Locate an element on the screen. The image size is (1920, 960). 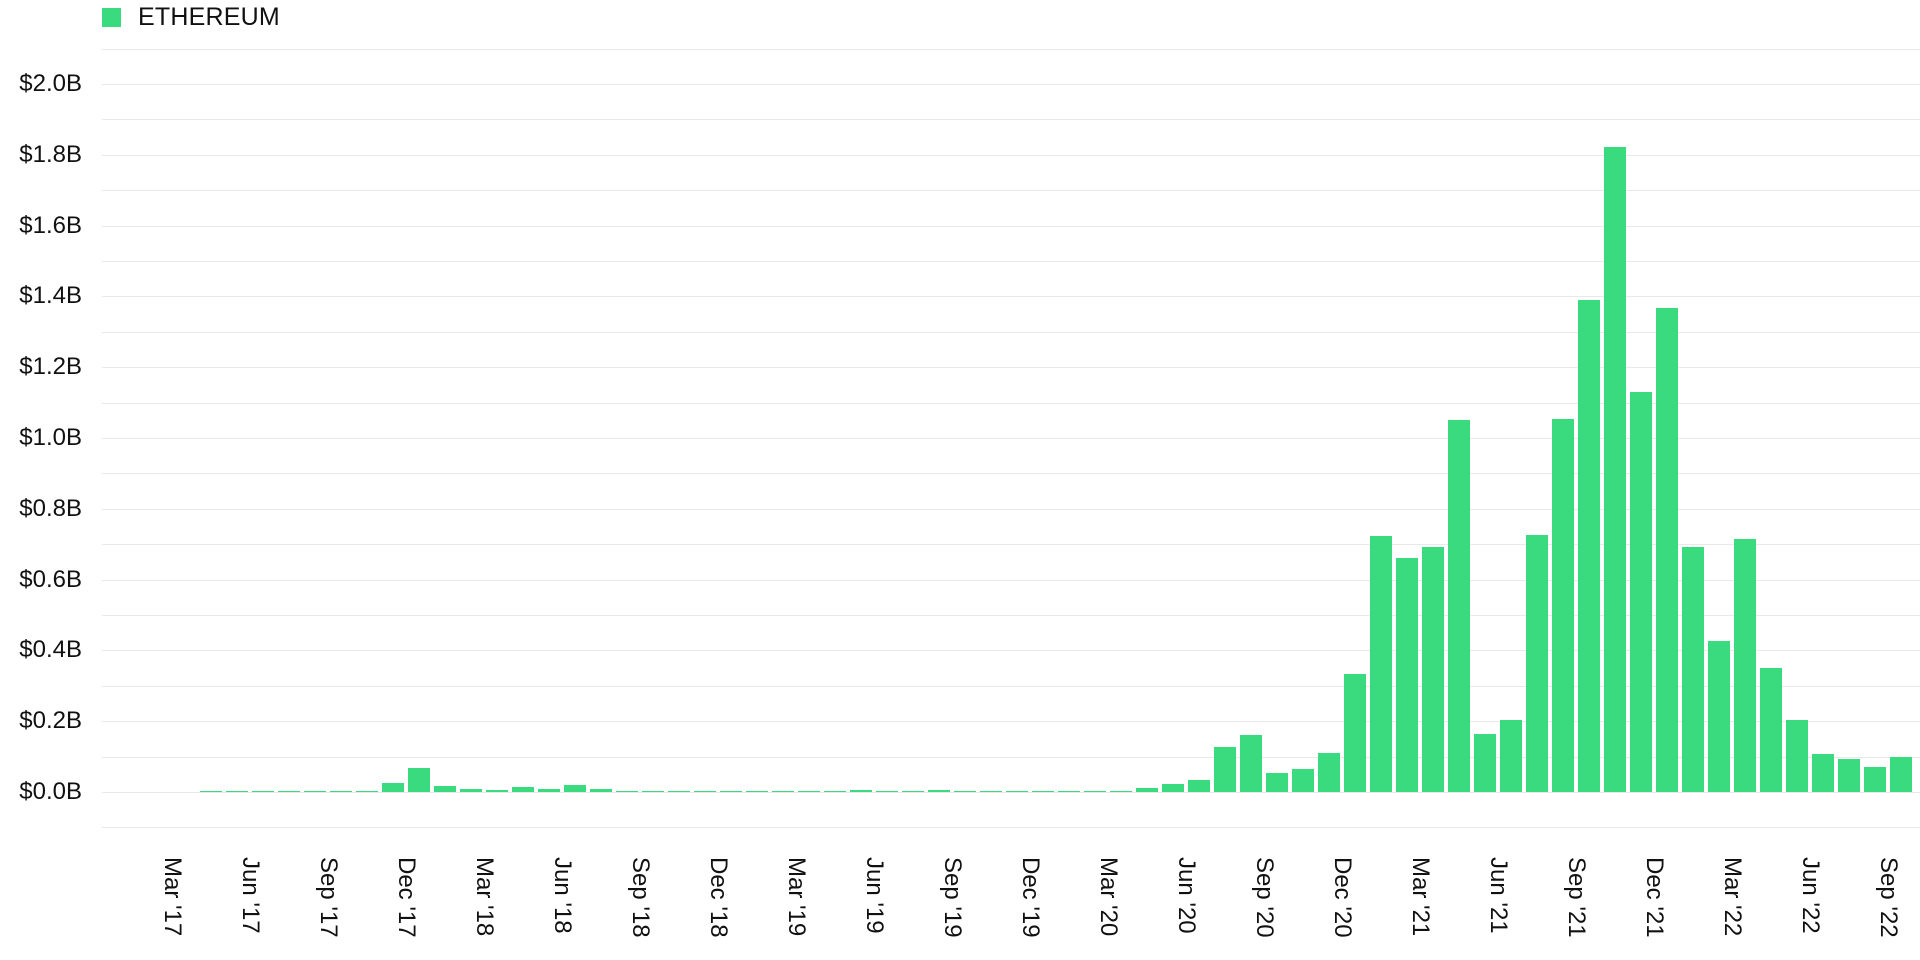
x-tick-label: Dec '20 is located at coordinates (1342, 897).